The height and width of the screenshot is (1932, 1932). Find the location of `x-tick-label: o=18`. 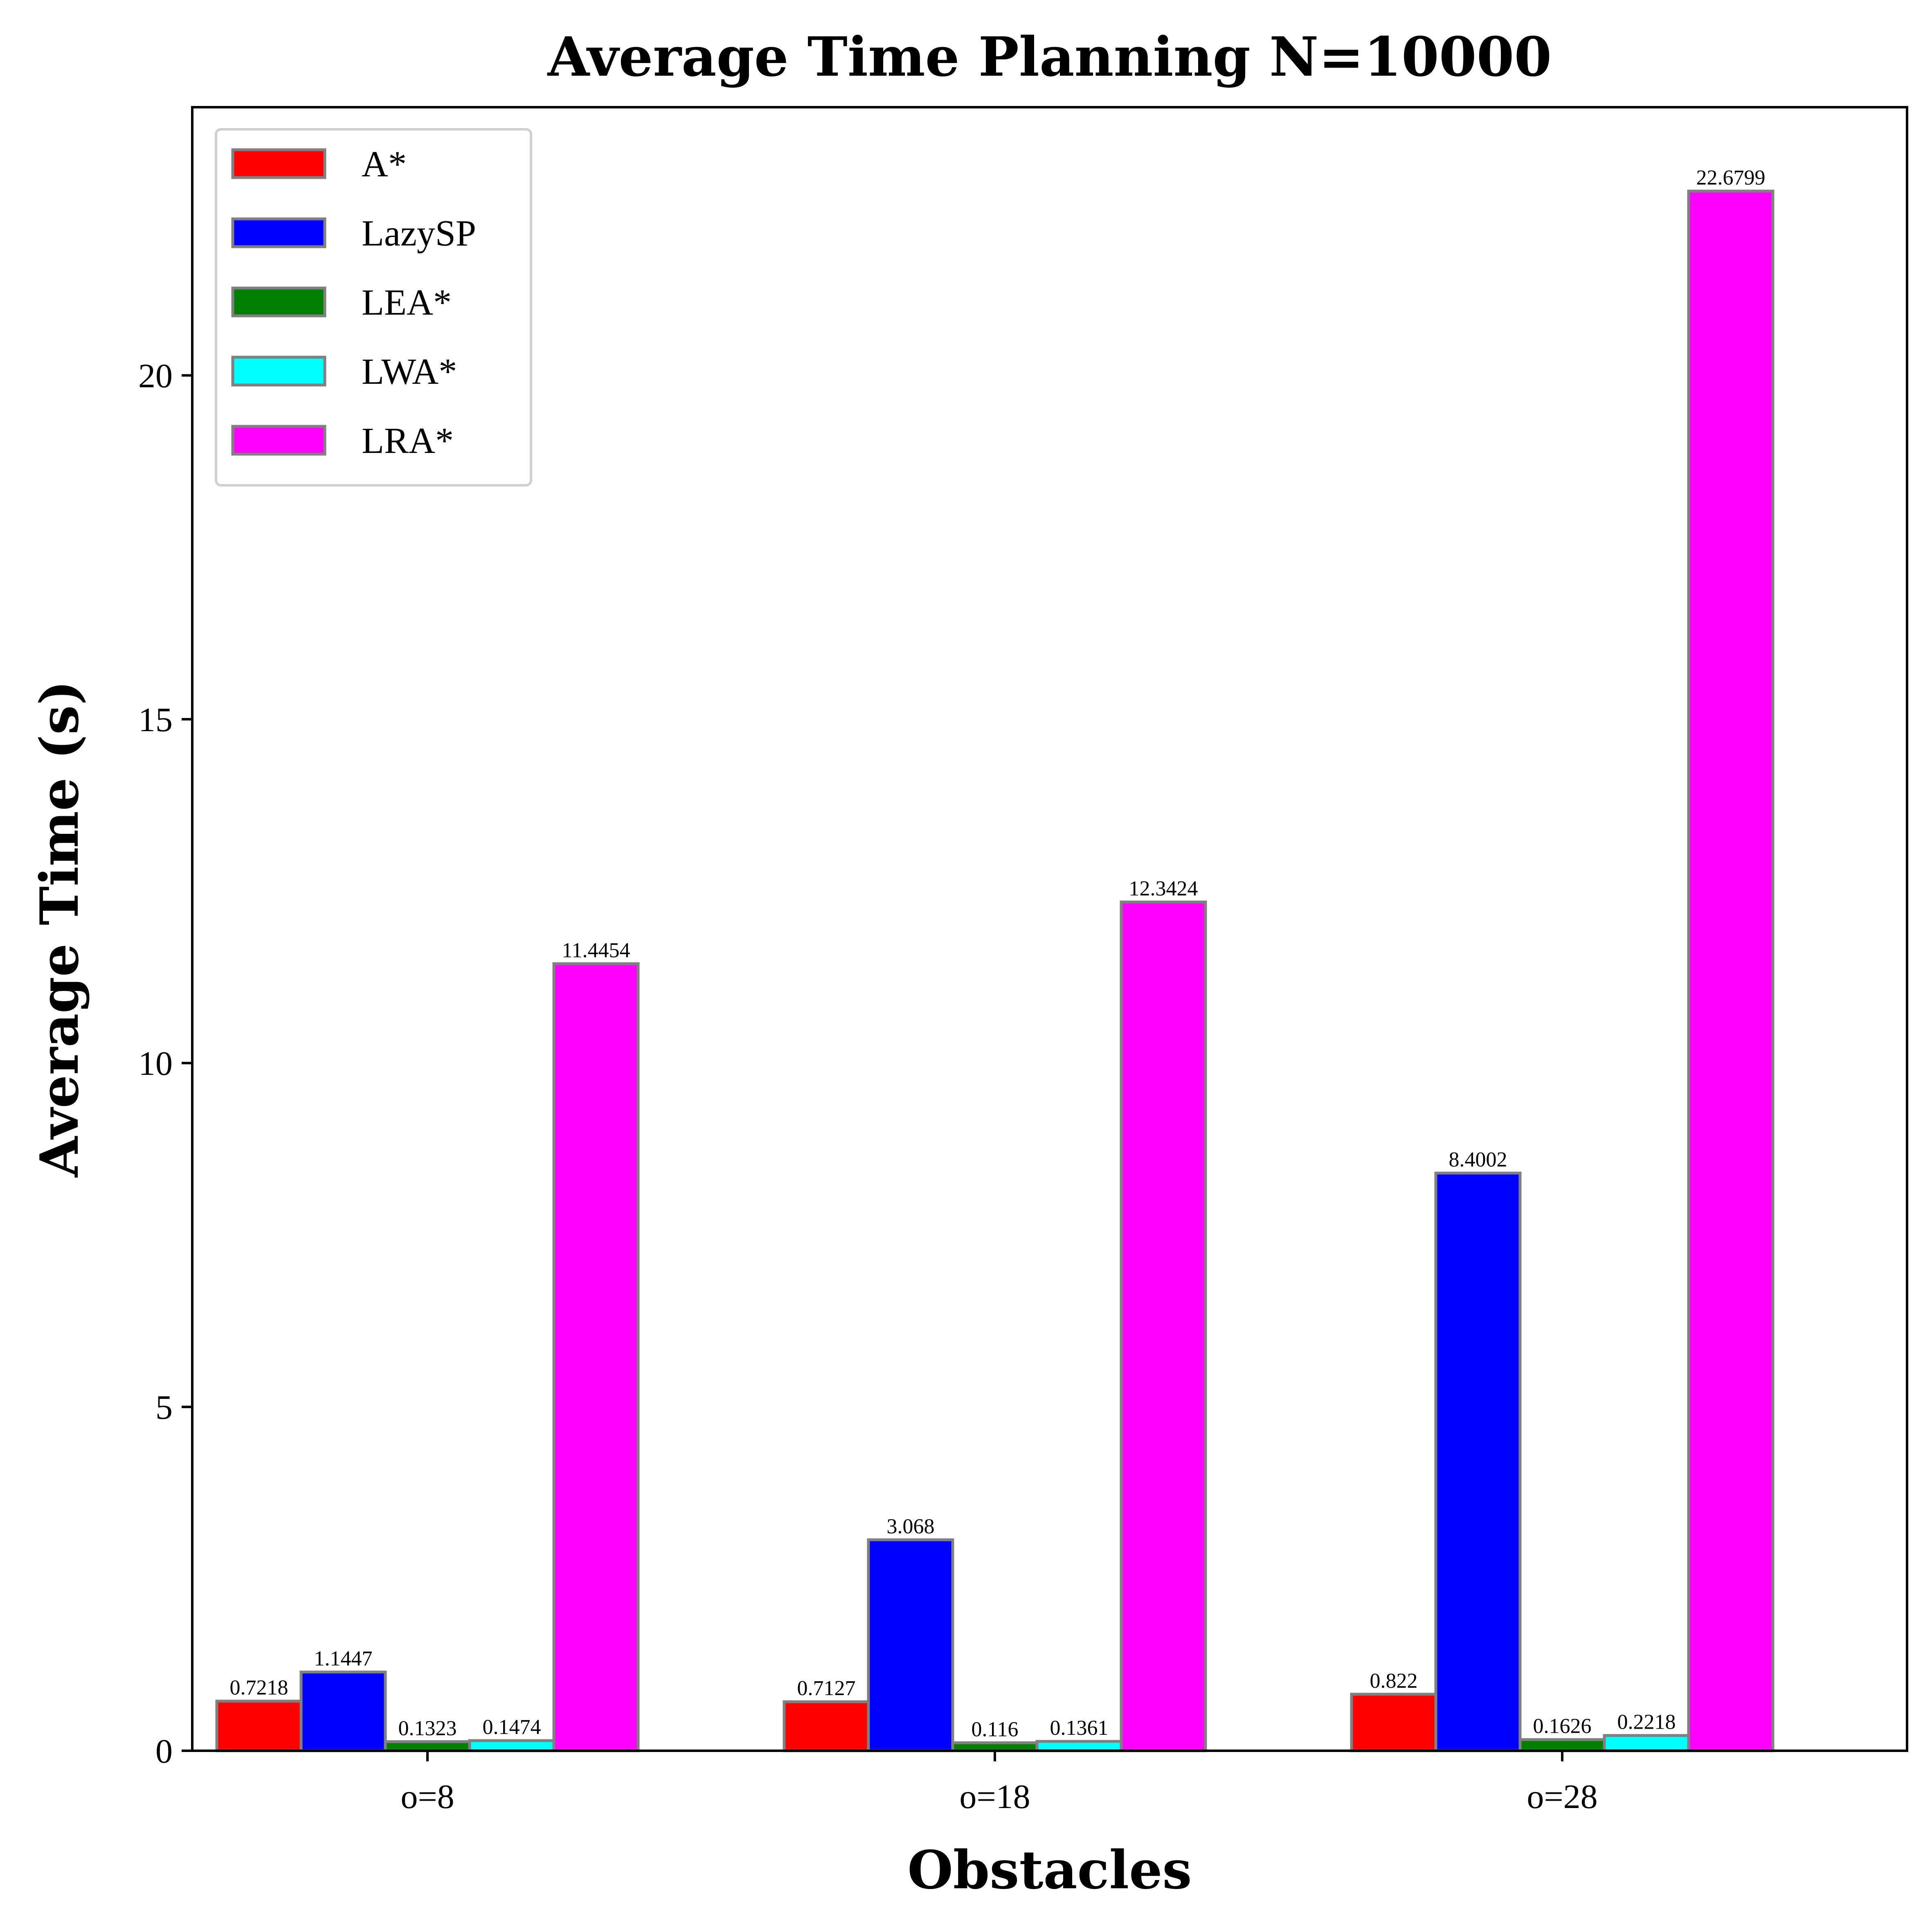

x-tick-label: o=18 is located at coordinates (994, 1797).